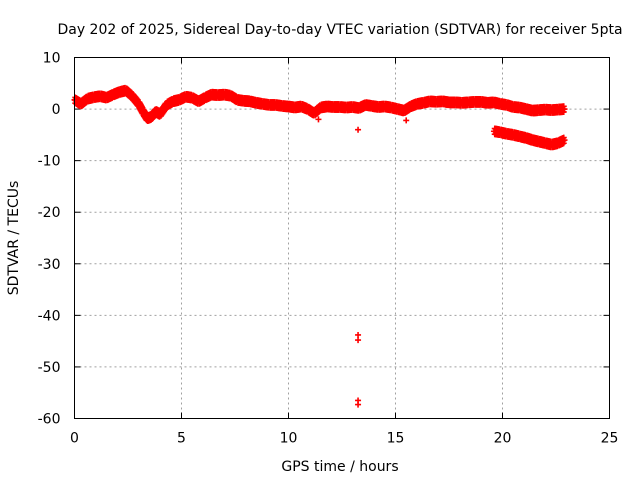  What do you see at coordinates (503, 439) in the screenshot?
I see `x-tick-label: 20` at bounding box center [503, 439].